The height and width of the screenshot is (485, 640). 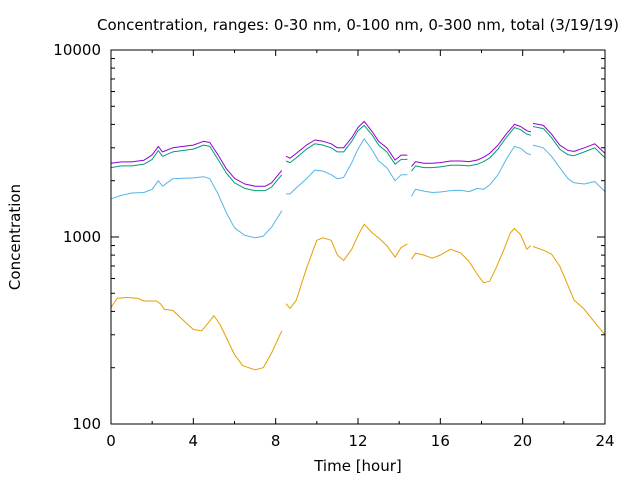 What do you see at coordinates (604, 441) in the screenshot?
I see `x-tick-label: 24` at bounding box center [604, 441].